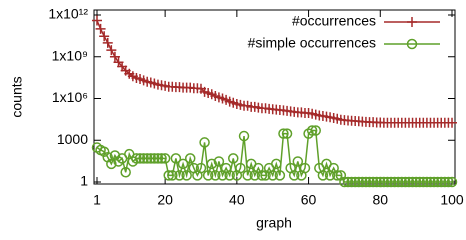  What do you see at coordinates (72, 139) in the screenshot?
I see `y-tick-label: 1000` at bounding box center [72, 139].